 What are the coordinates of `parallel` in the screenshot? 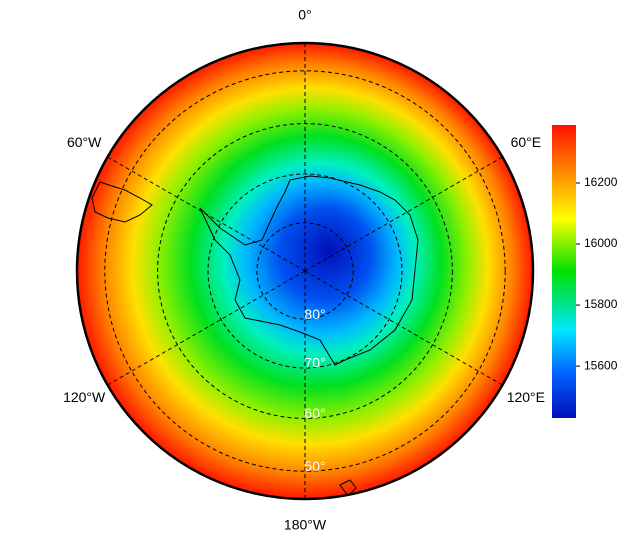 It's located at (305, 271).